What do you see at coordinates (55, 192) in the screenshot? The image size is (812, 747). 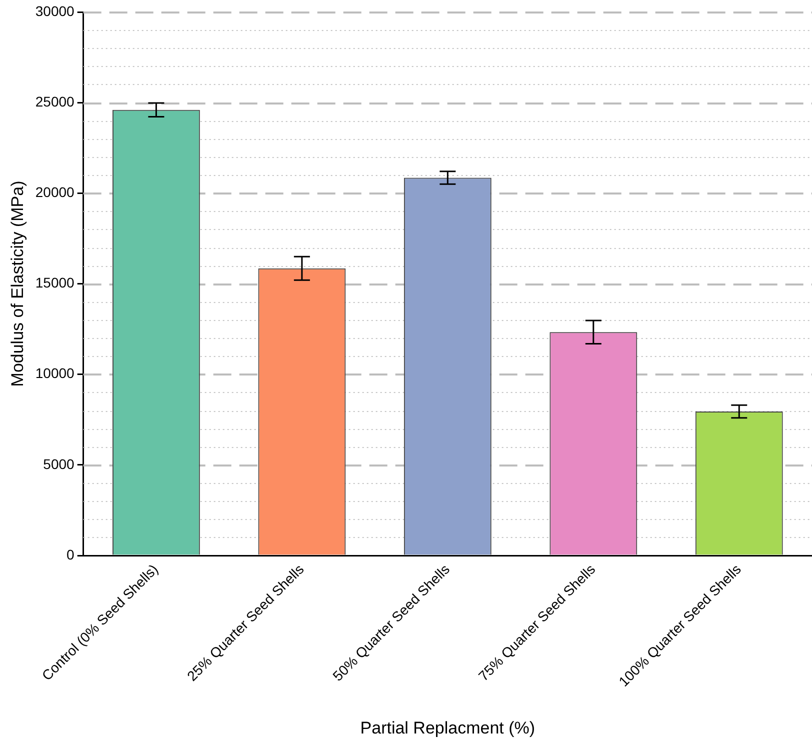 I see `y-tick-label: 20000` at bounding box center [55, 192].